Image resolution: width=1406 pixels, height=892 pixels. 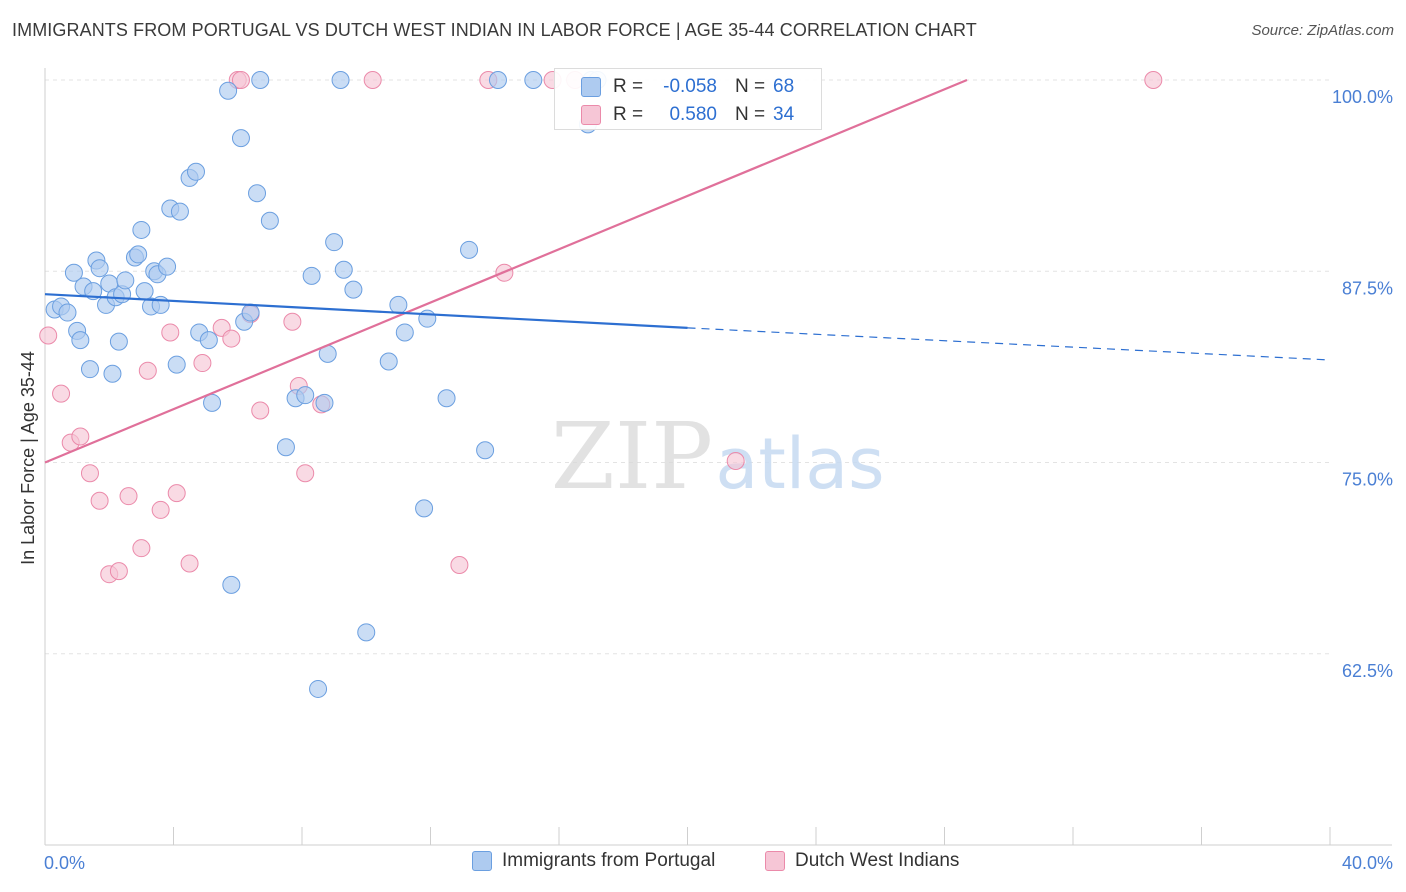 What do you see at coordinates (877, 860) in the screenshot?
I see `legend-label-dutch-west-indian: Dutch West Indians` at bounding box center [877, 860].